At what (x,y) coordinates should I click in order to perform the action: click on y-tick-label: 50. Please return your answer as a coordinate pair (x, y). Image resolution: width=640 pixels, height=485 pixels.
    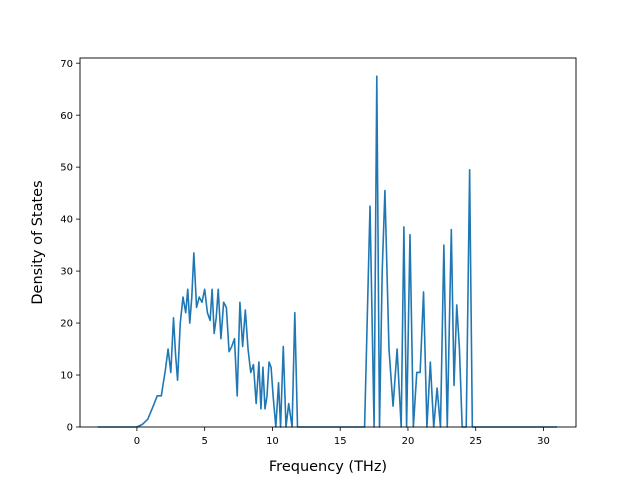
    Looking at the image, I should click on (66, 168).